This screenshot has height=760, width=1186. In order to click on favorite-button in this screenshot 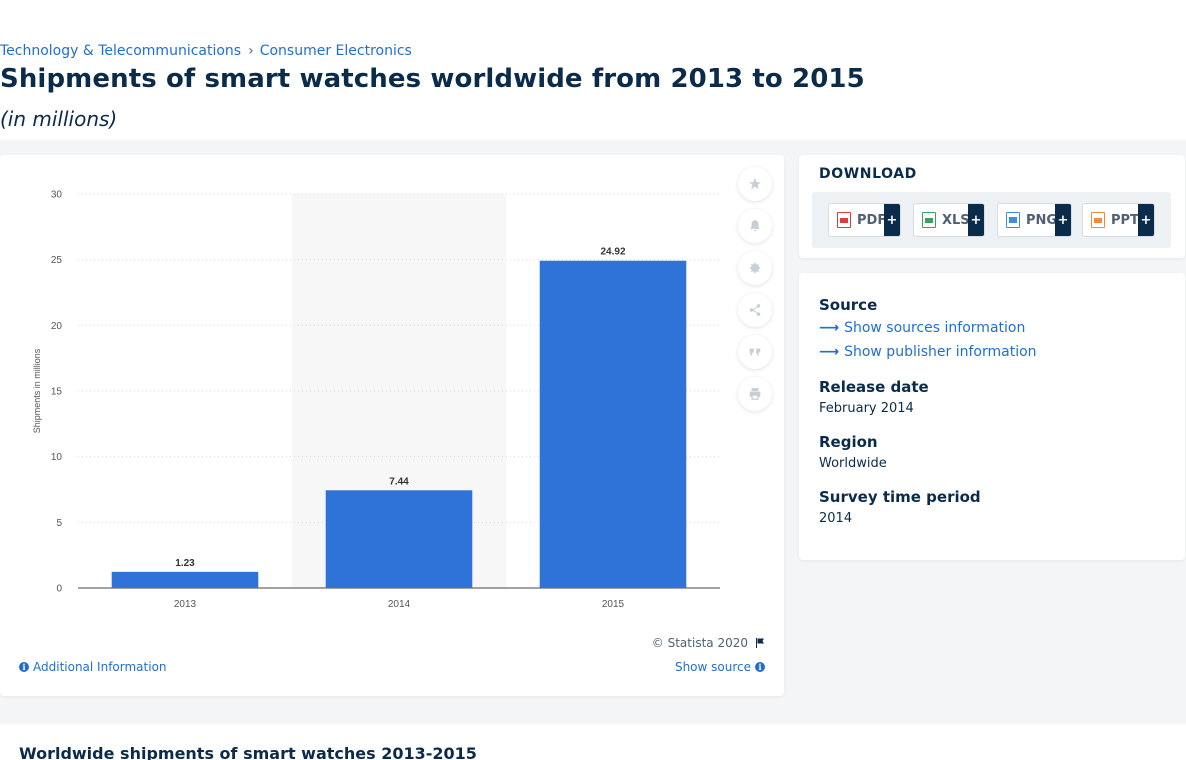, I will do `click(755, 184)`.